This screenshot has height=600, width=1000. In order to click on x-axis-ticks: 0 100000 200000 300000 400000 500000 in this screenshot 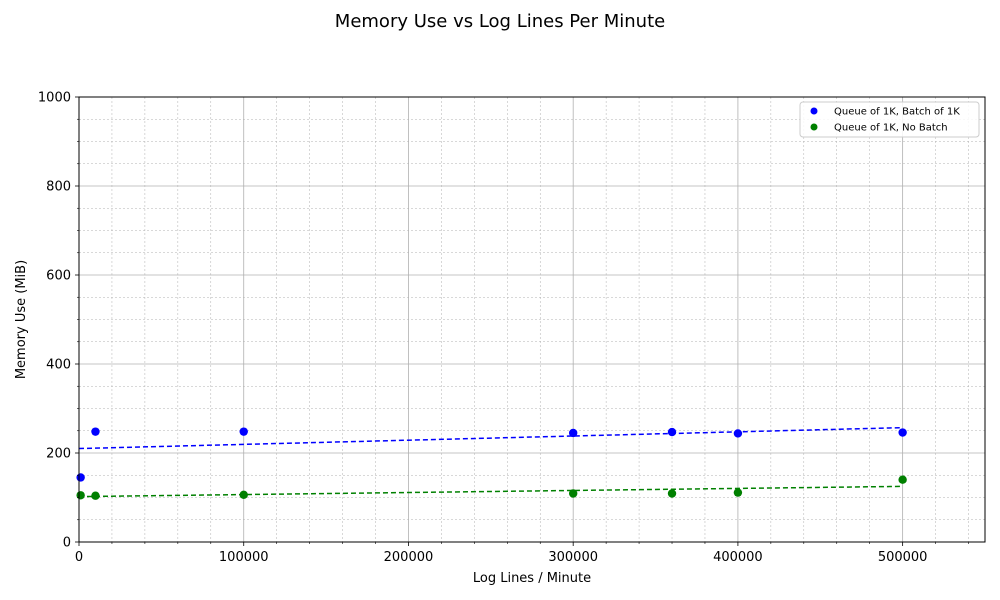, I will do `click(522, 553)`.